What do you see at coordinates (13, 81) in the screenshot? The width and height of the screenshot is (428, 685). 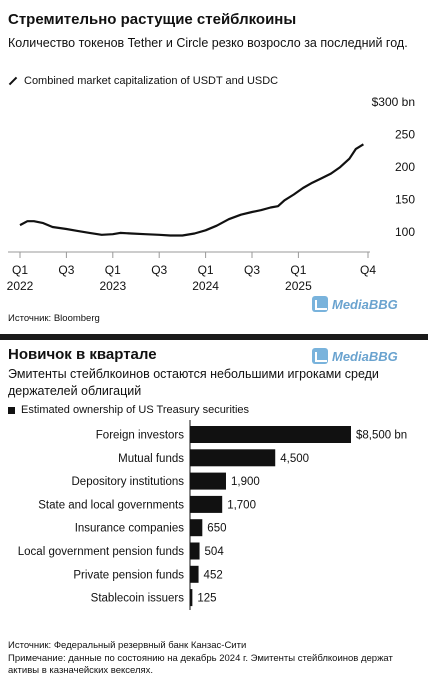 I see `line-legend-icon` at bounding box center [13, 81].